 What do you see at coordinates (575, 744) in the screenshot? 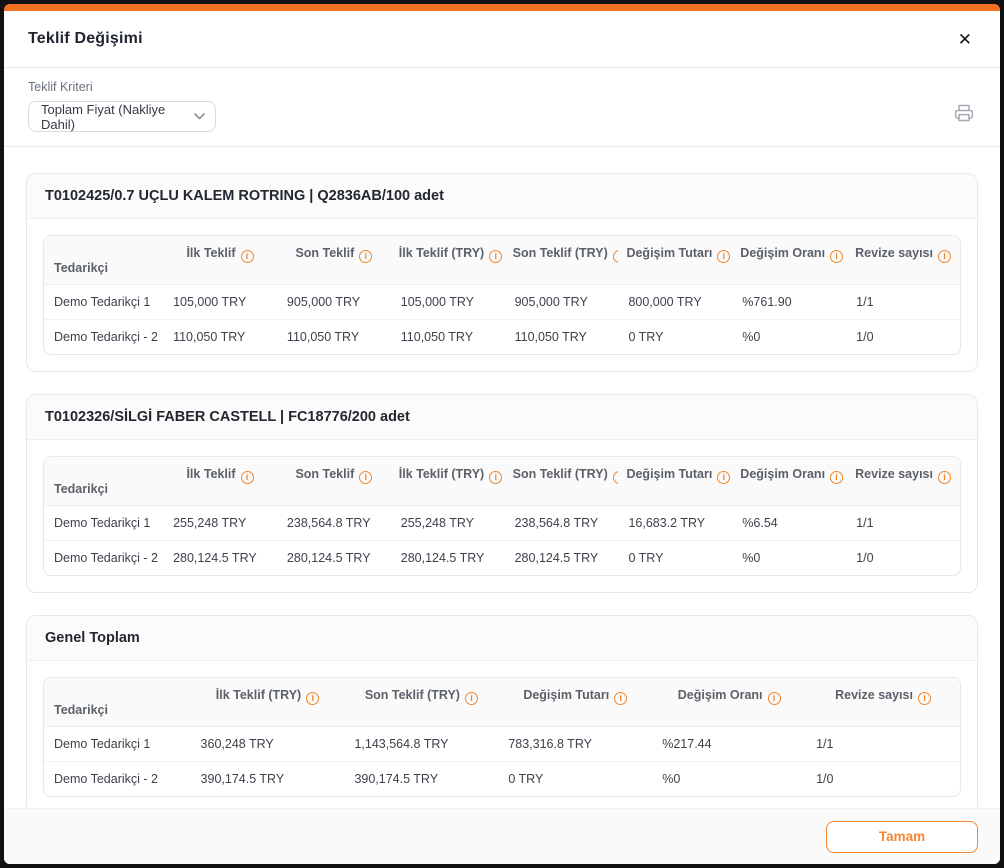
I see `cell: 783,316.8 TRY` at bounding box center [575, 744].